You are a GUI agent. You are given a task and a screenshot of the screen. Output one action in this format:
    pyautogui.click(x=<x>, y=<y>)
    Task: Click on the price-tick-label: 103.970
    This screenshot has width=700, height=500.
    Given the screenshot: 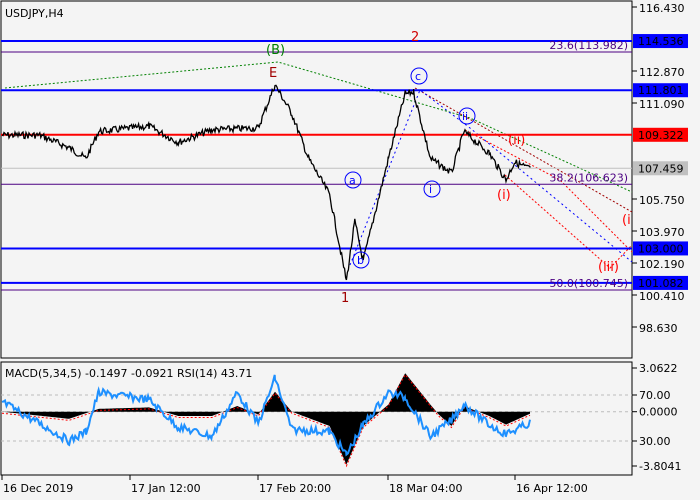 What is the action you would take?
    pyautogui.click(x=662, y=232)
    